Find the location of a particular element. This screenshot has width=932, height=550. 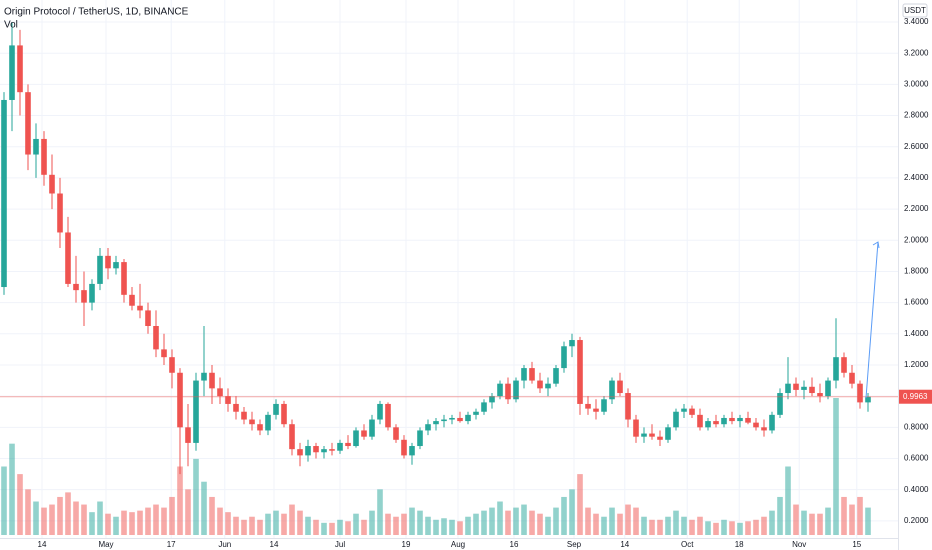

x-tick-label: Sep is located at coordinates (574, 544).